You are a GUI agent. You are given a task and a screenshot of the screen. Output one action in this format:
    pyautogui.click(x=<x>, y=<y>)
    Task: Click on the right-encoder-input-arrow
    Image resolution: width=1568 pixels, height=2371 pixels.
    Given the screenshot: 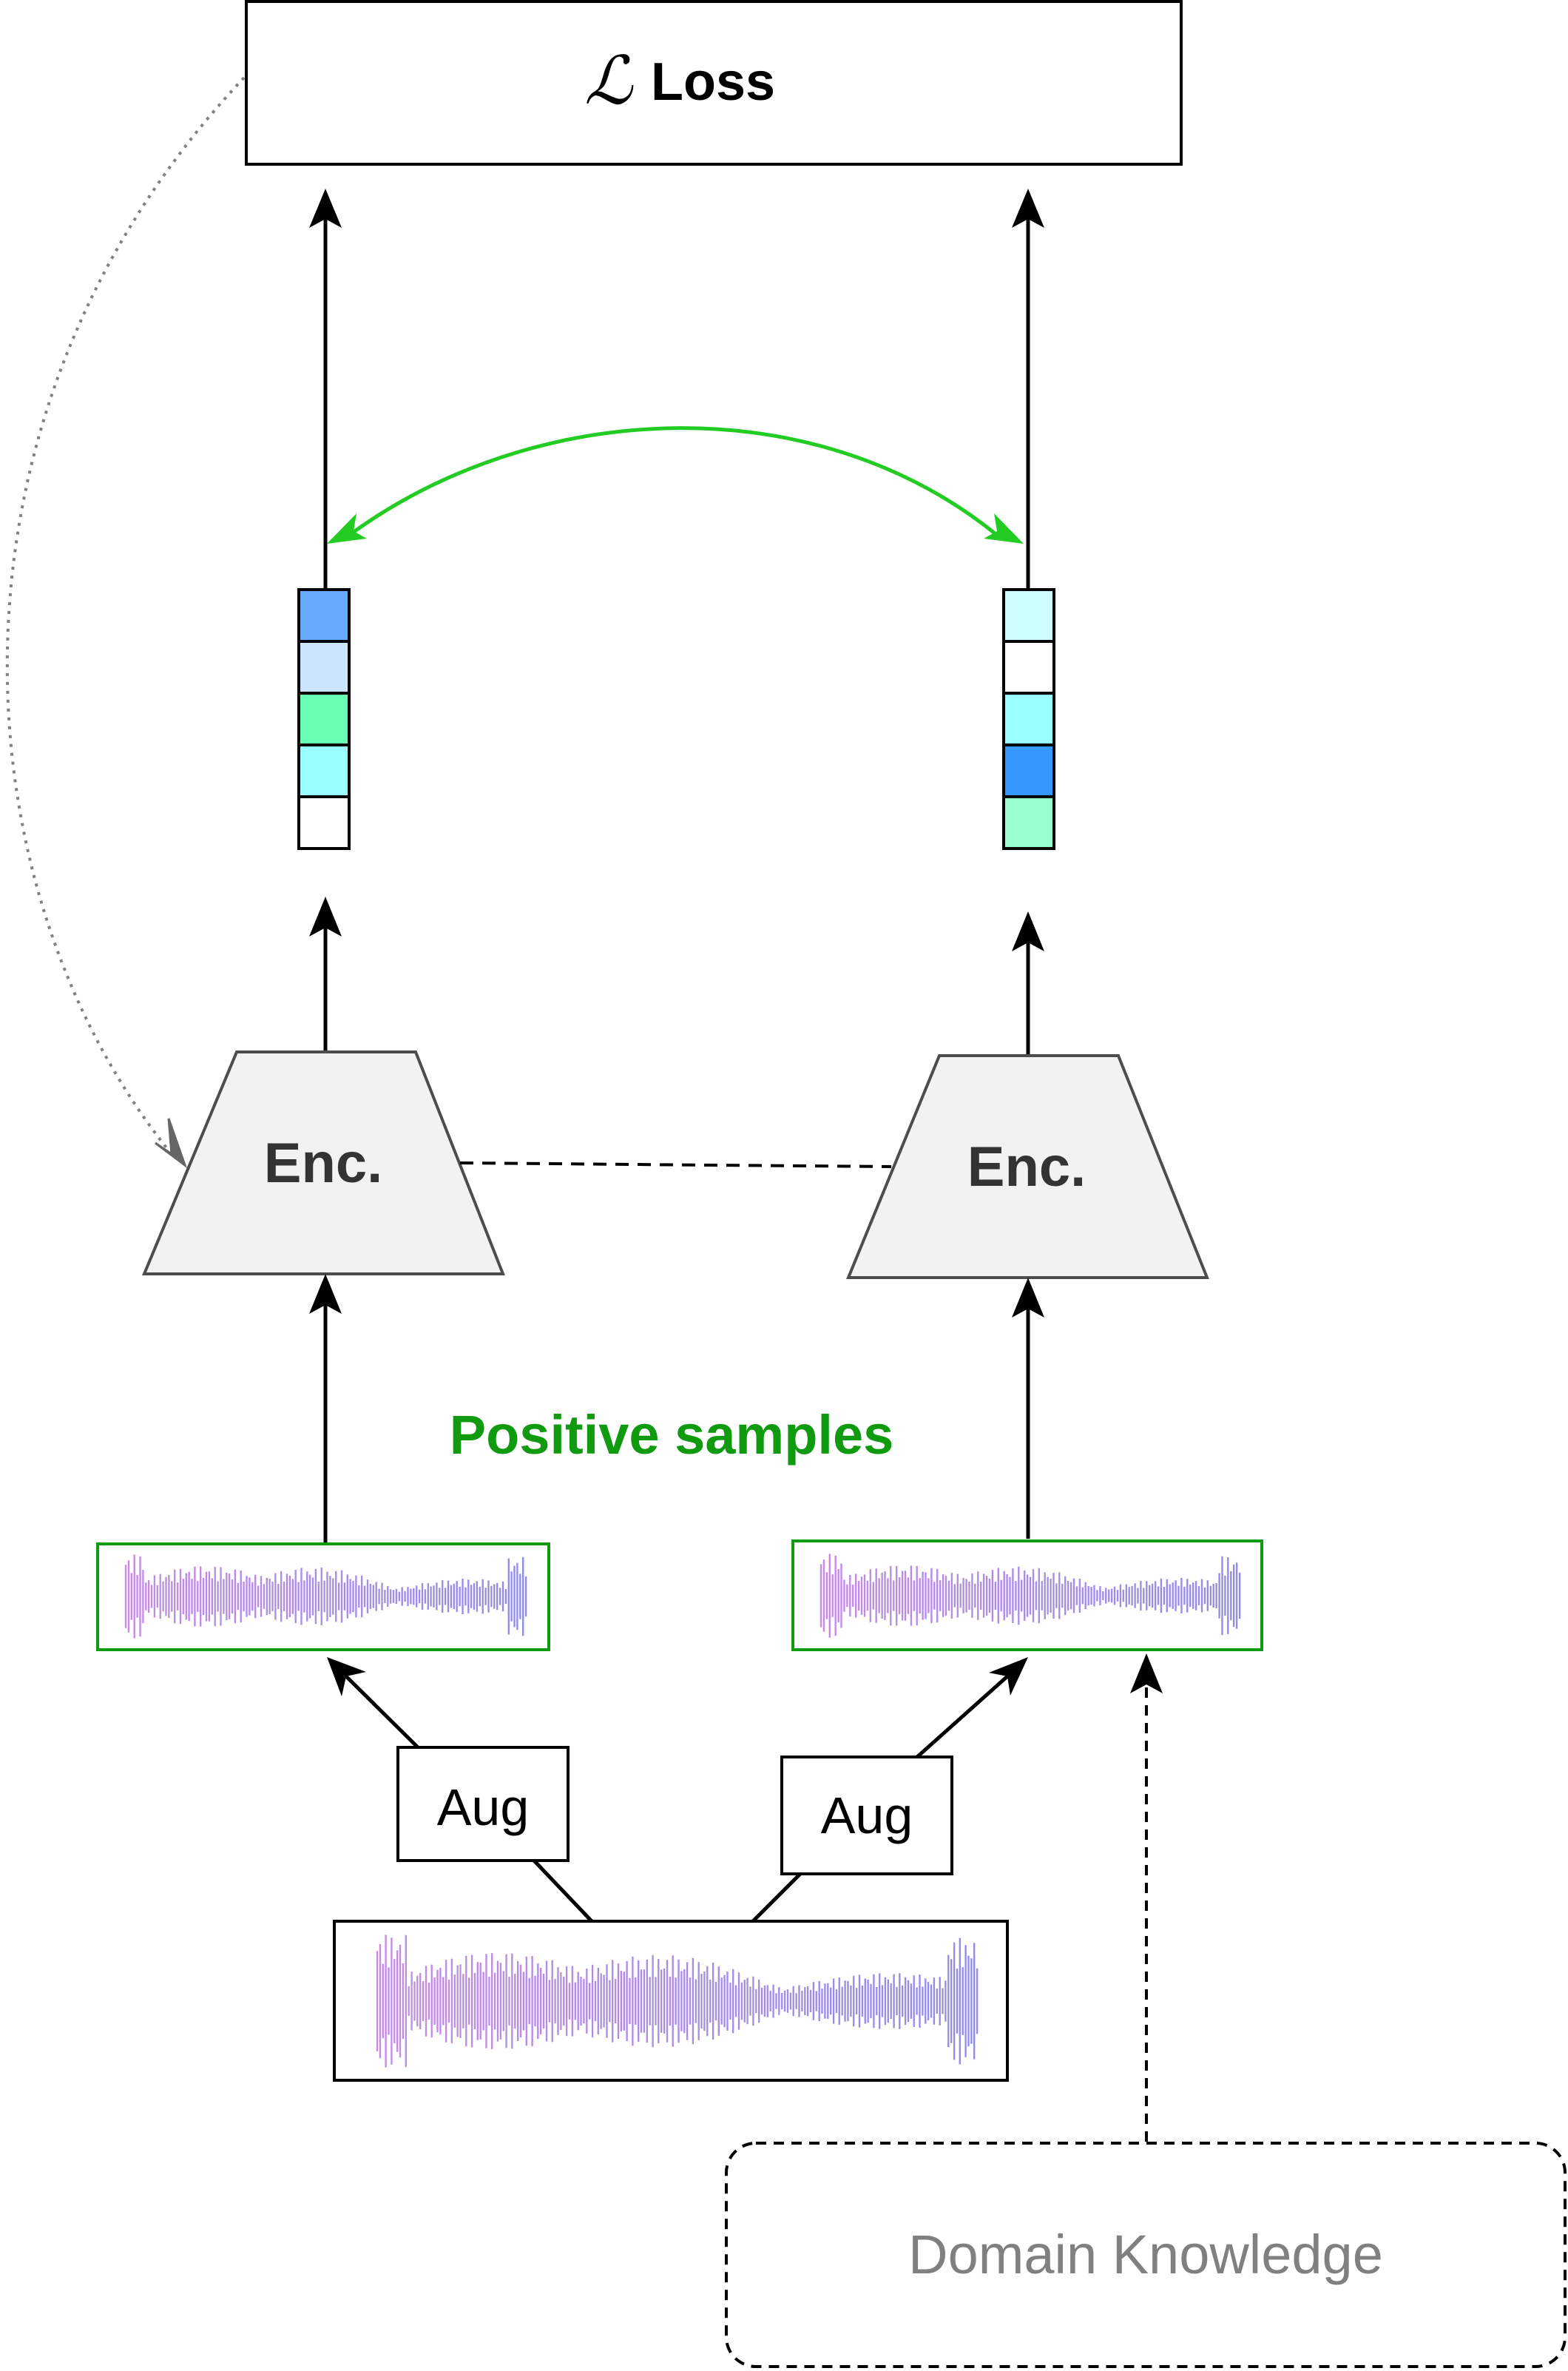 What is the action you would take?
    pyautogui.click(x=1028, y=1408)
    